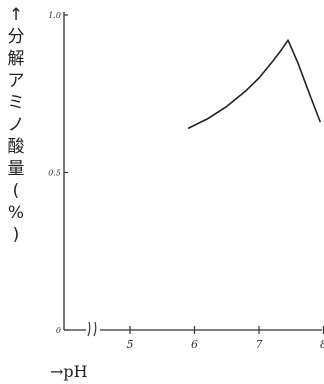 This screenshot has height=384, width=324. What do you see at coordinates (16, 235) in the screenshot?
I see `y-axis-label-char: )` at bounding box center [16, 235].